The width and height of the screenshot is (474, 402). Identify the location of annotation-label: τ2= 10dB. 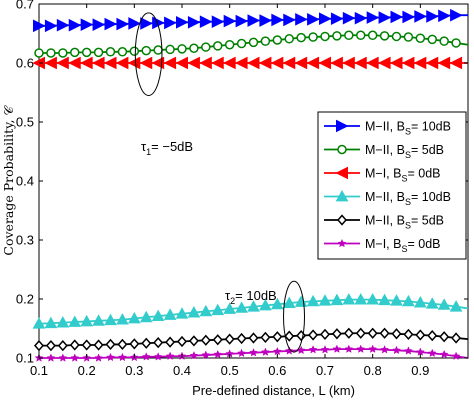
(251, 297).